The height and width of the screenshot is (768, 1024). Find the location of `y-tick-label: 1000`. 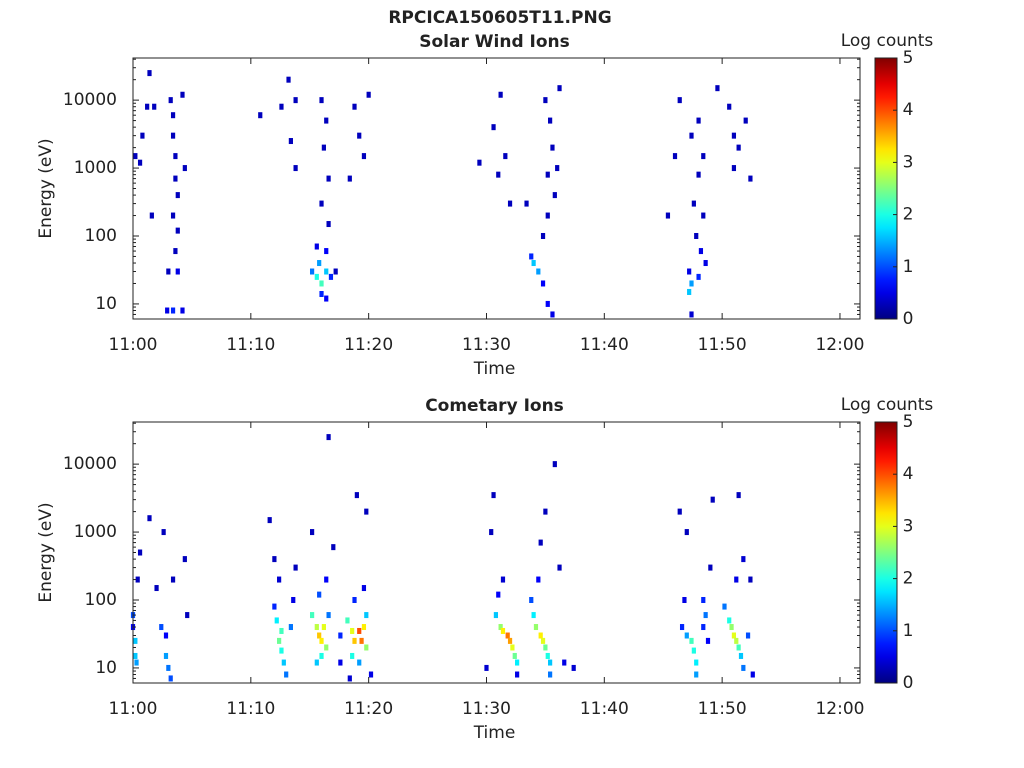

y-tick-label: 1000 is located at coordinates (95, 168).